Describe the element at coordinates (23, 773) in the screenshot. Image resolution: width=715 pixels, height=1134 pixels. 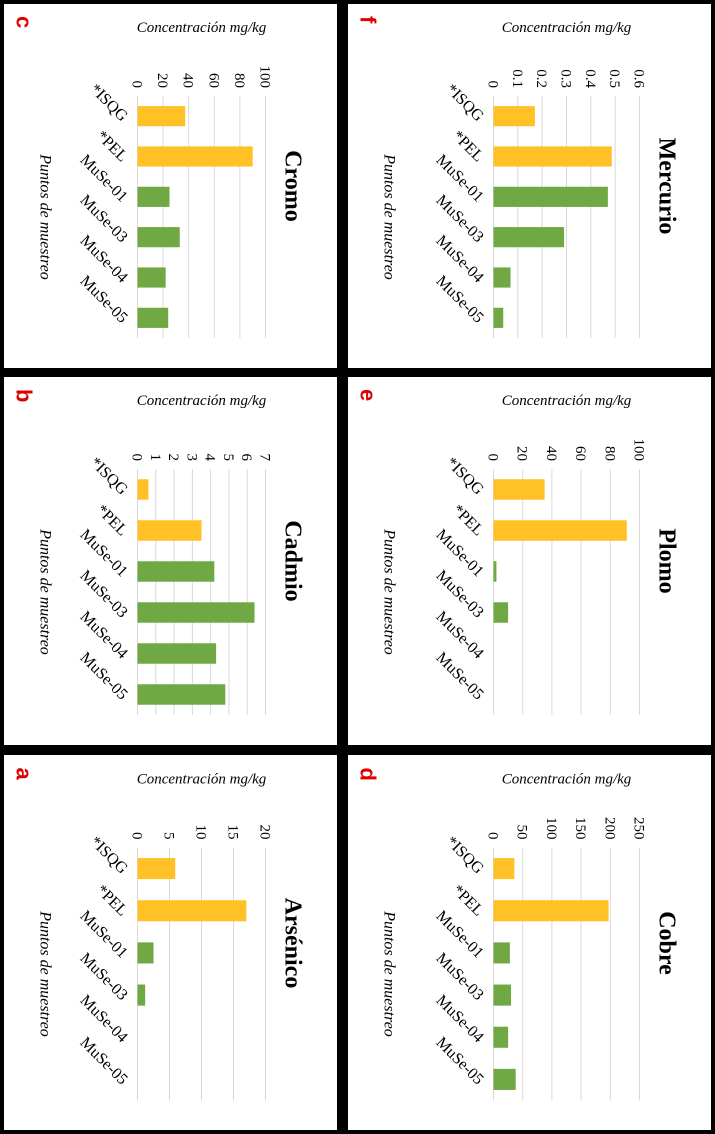
I see `panel-letter: a` at that location.